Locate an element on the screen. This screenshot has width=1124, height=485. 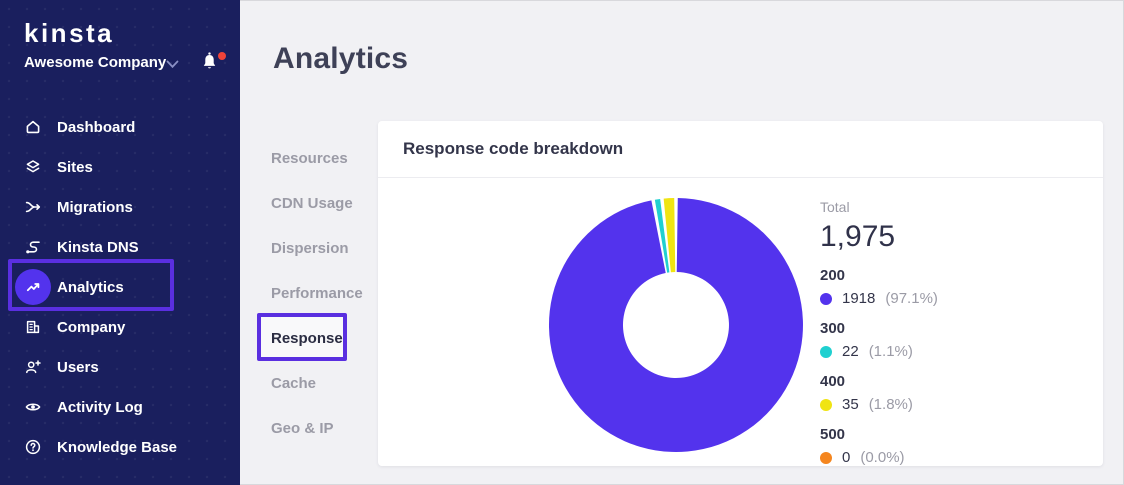
sidebar-item-knowledge-base: Knowledge Base is located at coordinates (120, 447).